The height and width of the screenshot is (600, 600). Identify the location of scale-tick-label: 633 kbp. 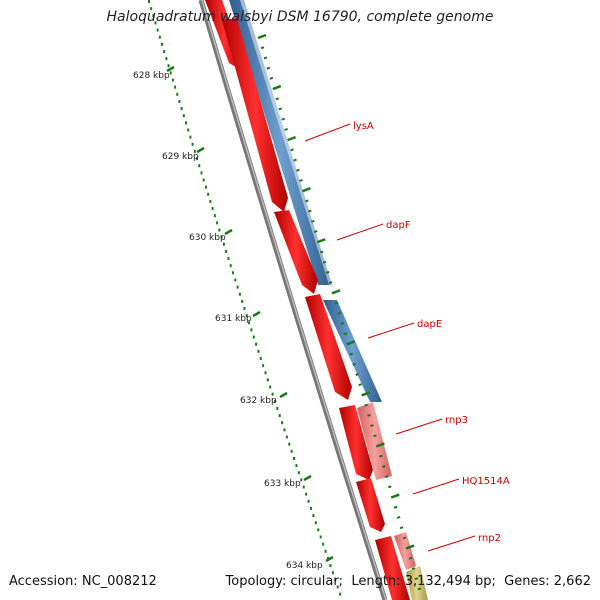
(282, 484).